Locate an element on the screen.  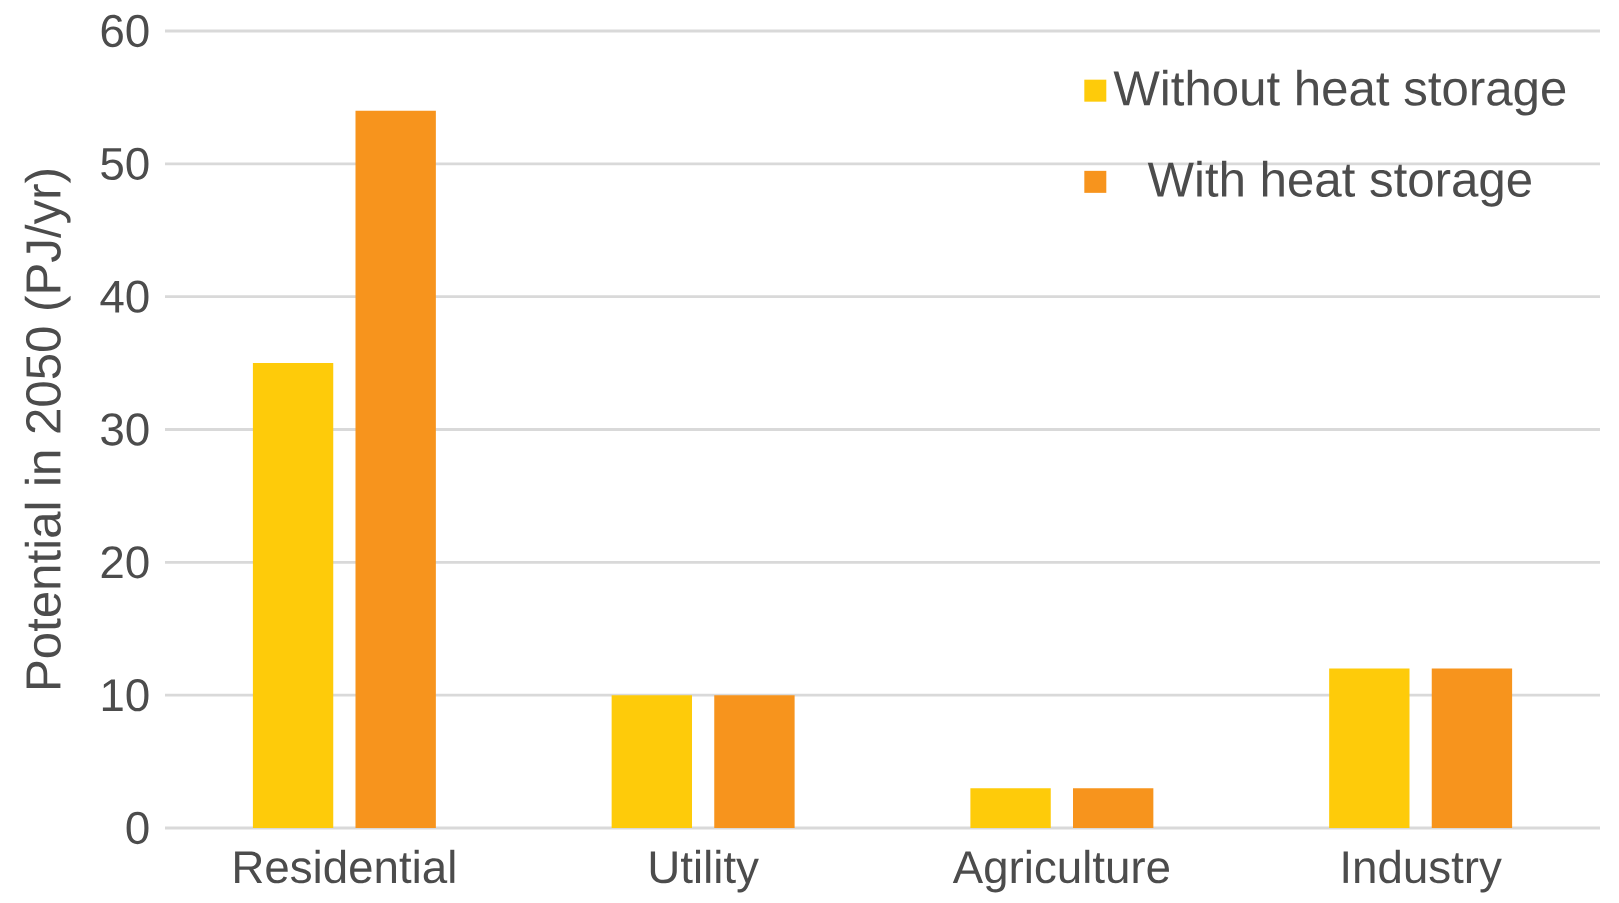
y-tick-label: 40 is located at coordinates (124, 296).